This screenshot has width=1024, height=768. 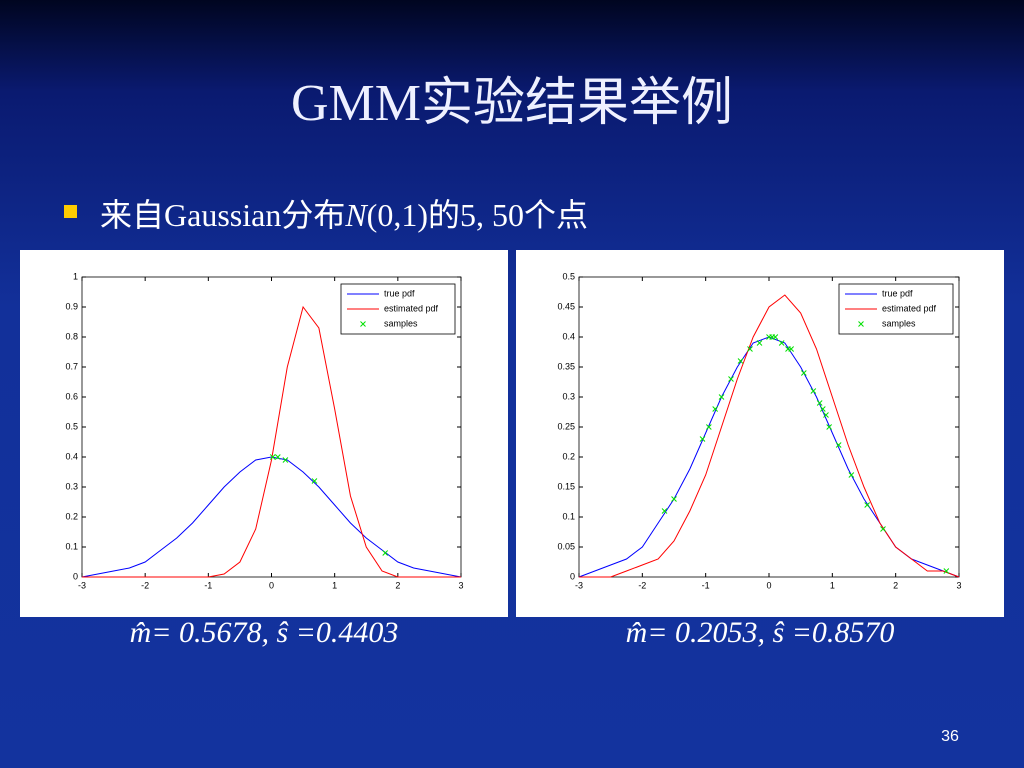 What do you see at coordinates (760, 632) in the screenshot?
I see `caption: m̂= 0.2053, ŝ =0.8570` at bounding box center [760, 632].